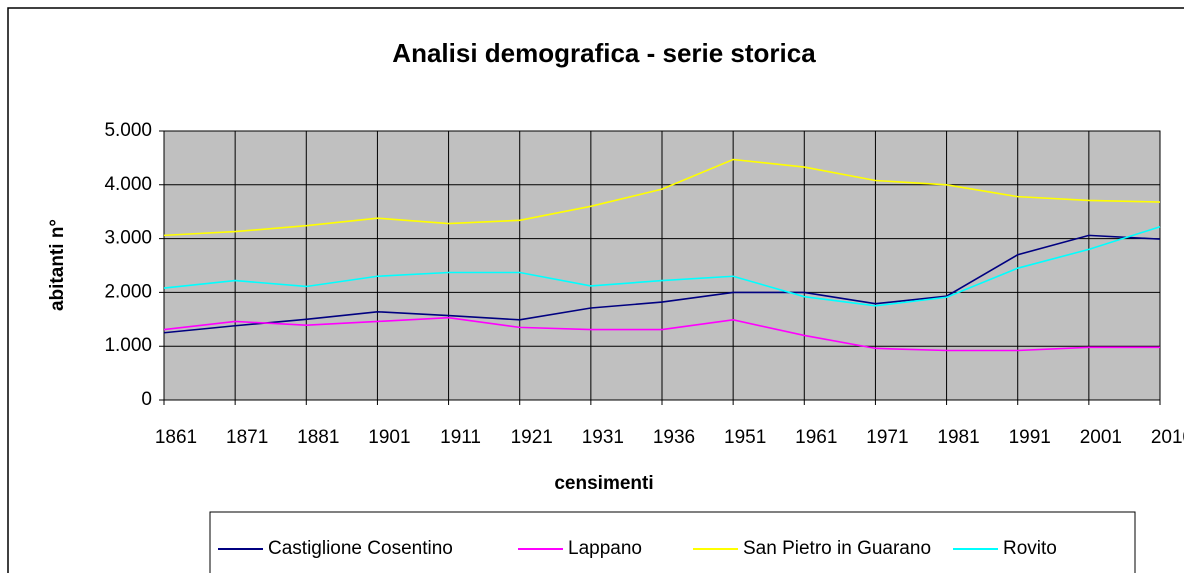 The image size is (1184, 573). Describe the element at coordinates (672, 542) in the screenshot. I see `legend-box` at that location.